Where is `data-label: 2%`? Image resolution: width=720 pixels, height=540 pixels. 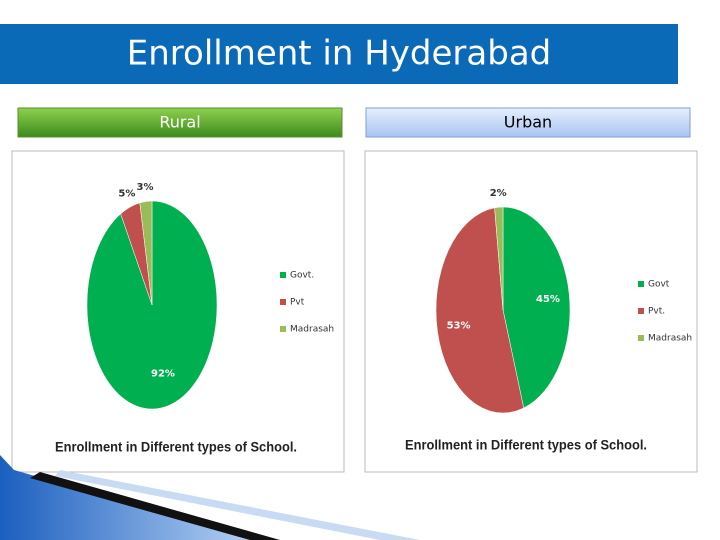
data-label: 2% is located at coordinates (498, 193).